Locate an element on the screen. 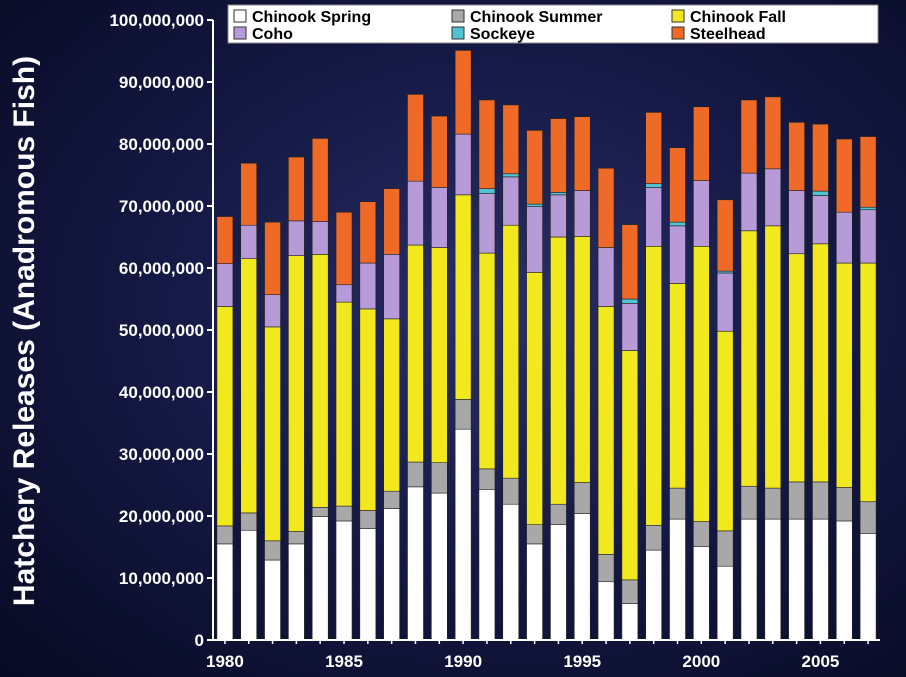 This screenshot has width=906, height=677. bar-chinook-summer-1991 is located at coordinates (487, 479).